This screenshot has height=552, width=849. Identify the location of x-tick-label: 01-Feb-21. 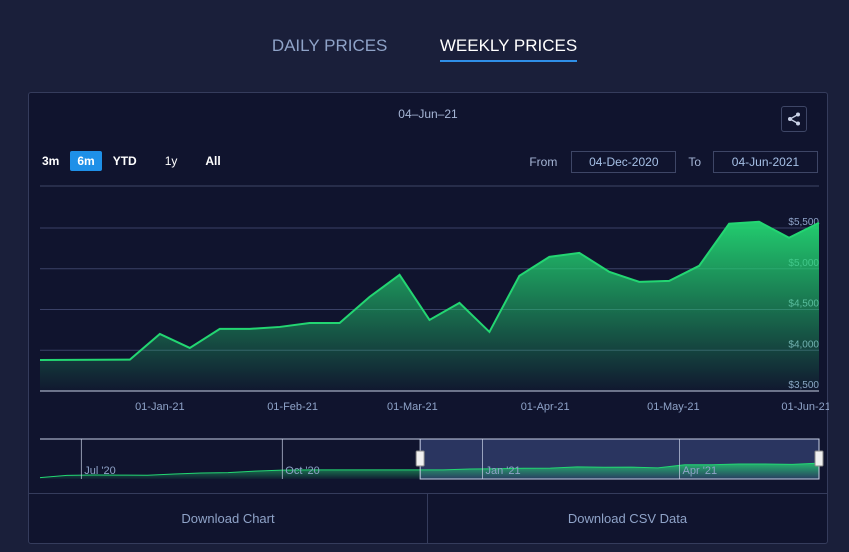
(292, 407).